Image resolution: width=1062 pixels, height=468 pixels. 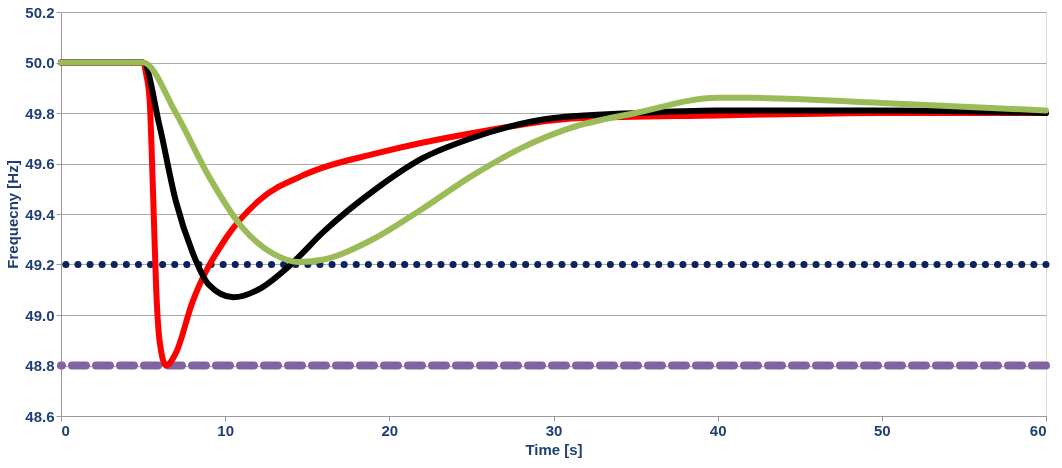 What do you see at coordinates (40, 62) in the screenshot?
I see `y-tick-label: 50.0` at bounding box center [40, 62].